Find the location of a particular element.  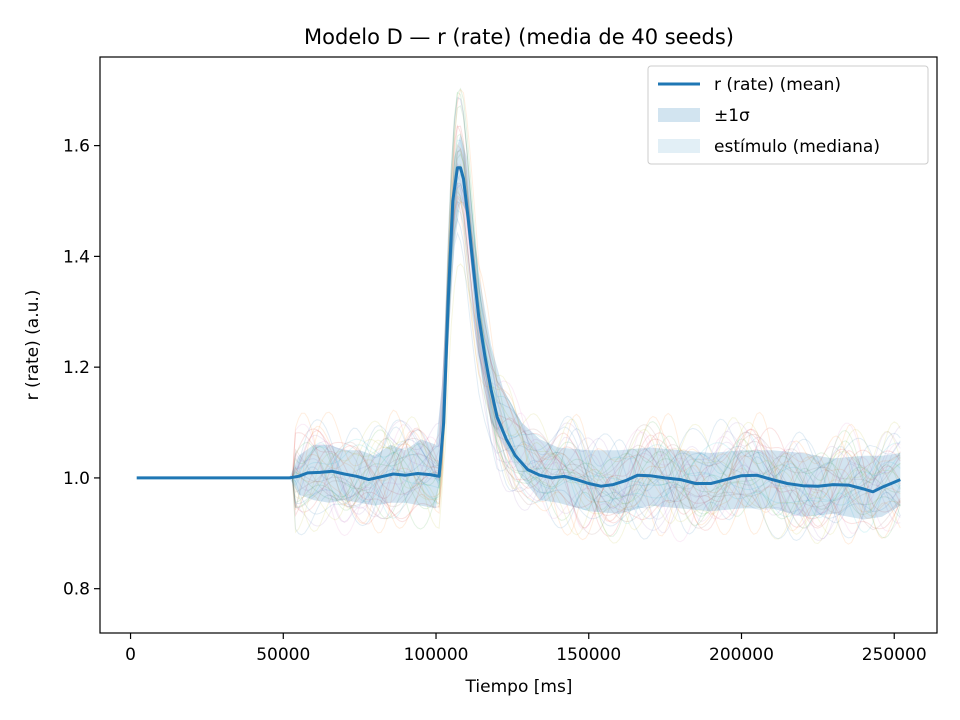

x-tick-label: 200000 is located at coordinates (741, 655).